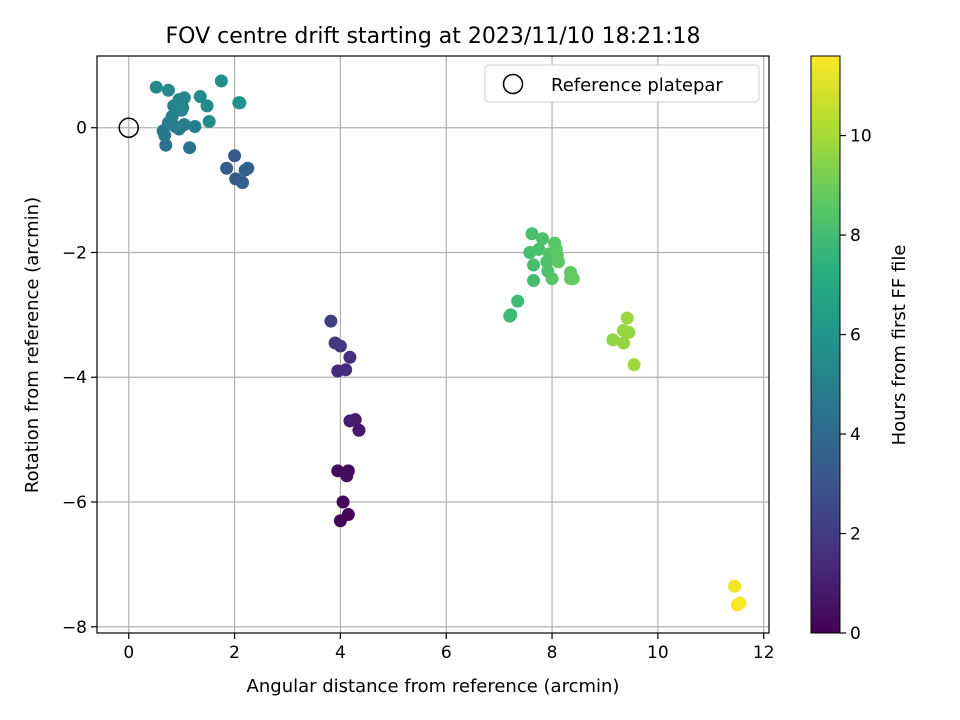 This screenshot has width=960, height=720. Describe the element at coordinates (855, 435) in the screenshot. I see `colorbar-tick-label: 4` at that location.